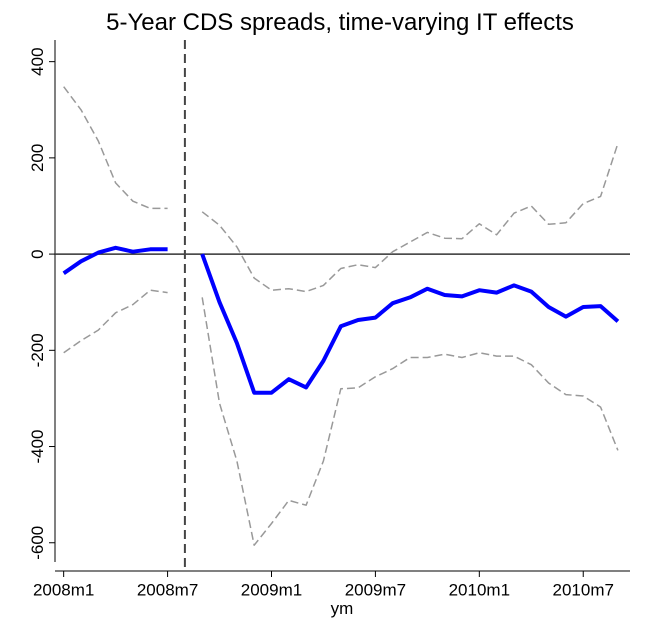  Describe the element at coordinates (271, 589) in the screenshot. I see `x-tick-label: 2009m1` at that location.